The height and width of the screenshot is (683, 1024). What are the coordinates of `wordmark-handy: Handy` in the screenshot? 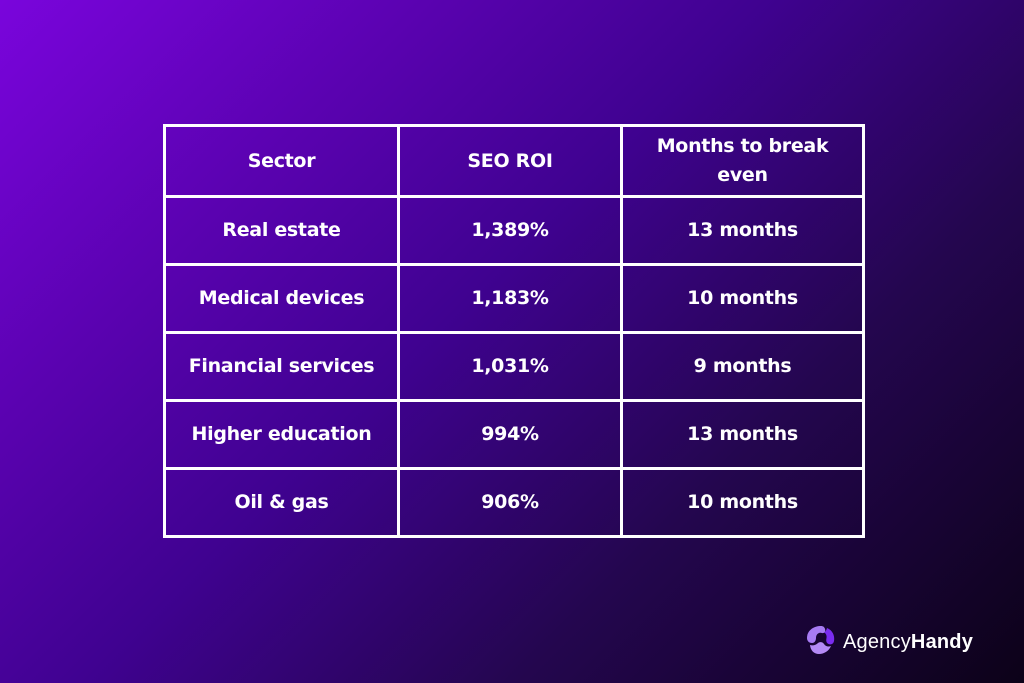 It's located at (942, 641).